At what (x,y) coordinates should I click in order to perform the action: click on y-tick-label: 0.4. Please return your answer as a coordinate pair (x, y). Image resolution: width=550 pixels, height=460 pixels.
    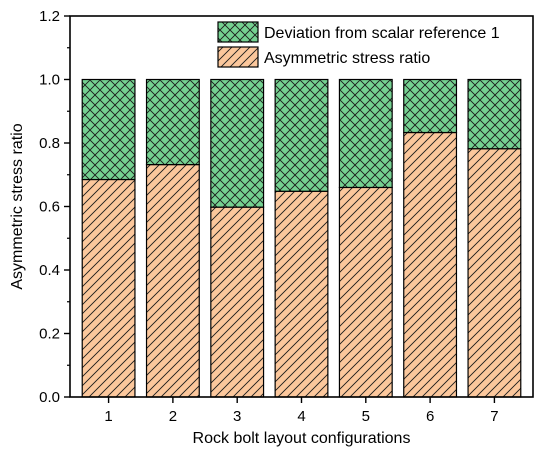
    Looking at the image, I should click on (49, 270).